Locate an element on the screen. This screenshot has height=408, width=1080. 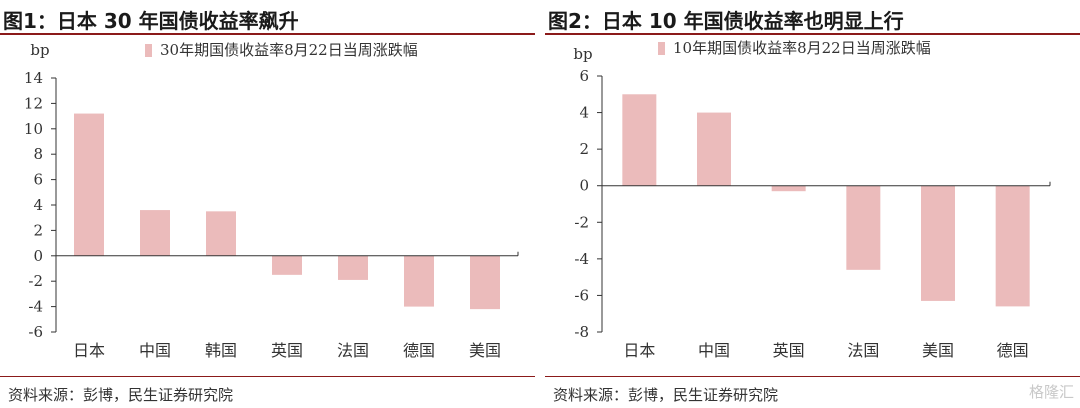
y-tick-label: 8 is located at coordinates (38, 154).